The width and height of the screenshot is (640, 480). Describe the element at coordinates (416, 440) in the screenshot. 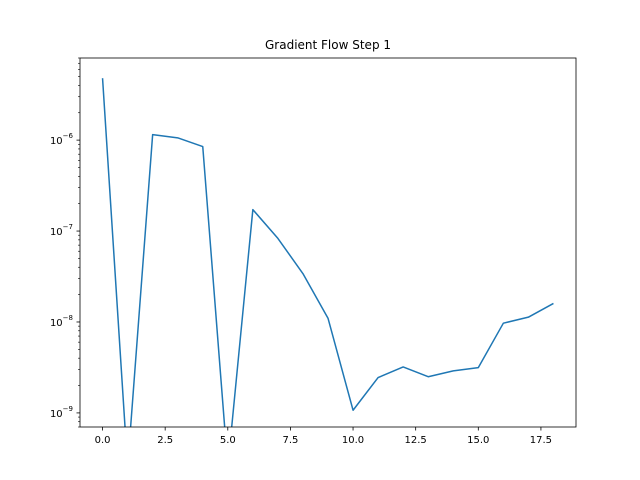

I see `x-tick-label: 12.5` at that location.